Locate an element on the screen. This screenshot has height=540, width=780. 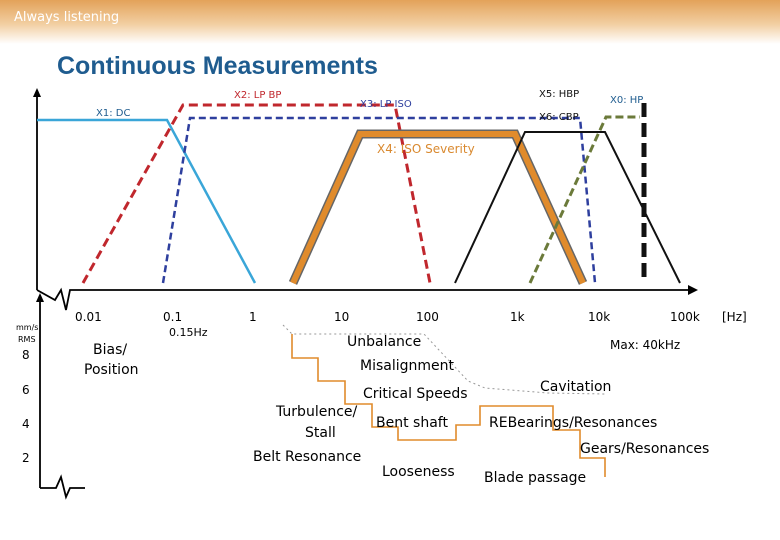
label-blade-passage: Blade passage is located at coordinates (535, 478).